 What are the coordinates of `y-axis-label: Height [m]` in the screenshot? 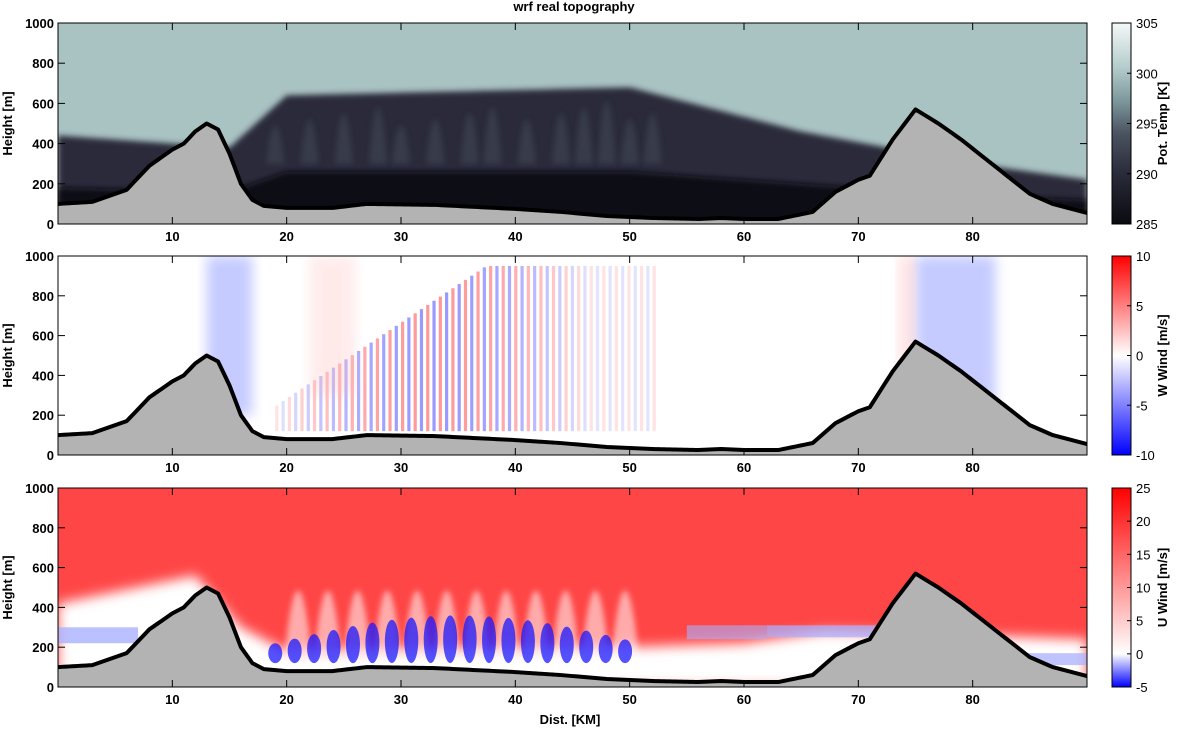 It's located at (7, 355).